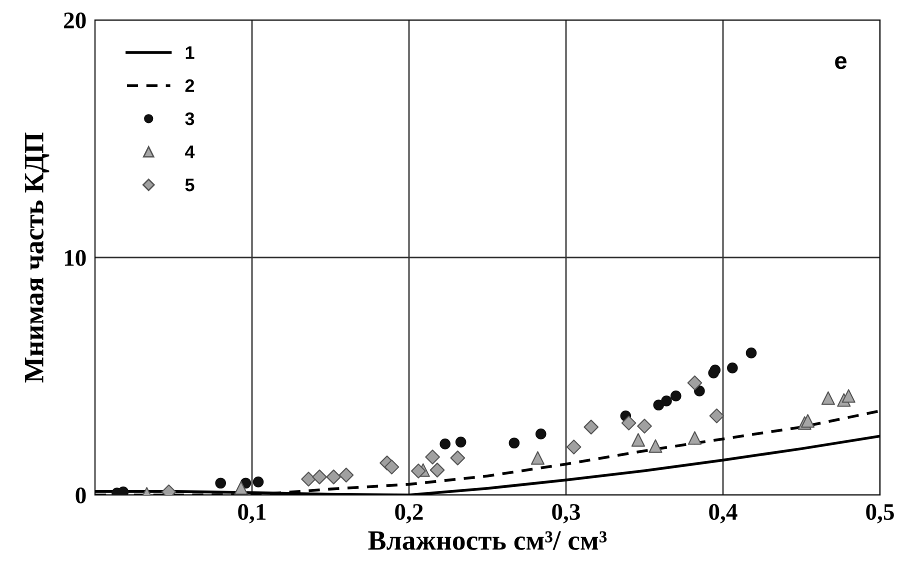 The image size is (910, 575). I want to click on legend-label: 2, so click(189, 85).